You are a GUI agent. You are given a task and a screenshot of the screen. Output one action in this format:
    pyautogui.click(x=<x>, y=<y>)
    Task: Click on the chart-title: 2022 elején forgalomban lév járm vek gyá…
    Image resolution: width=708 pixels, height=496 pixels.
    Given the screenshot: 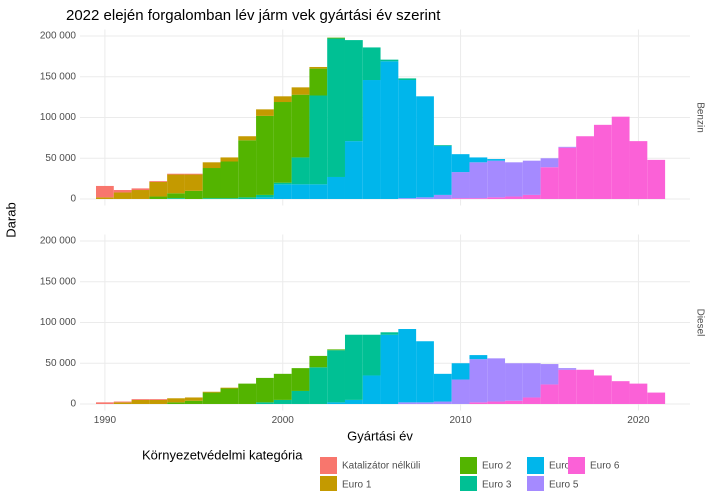 What is the action you would take?
    pyautogui.click(x=253, y=15)
    